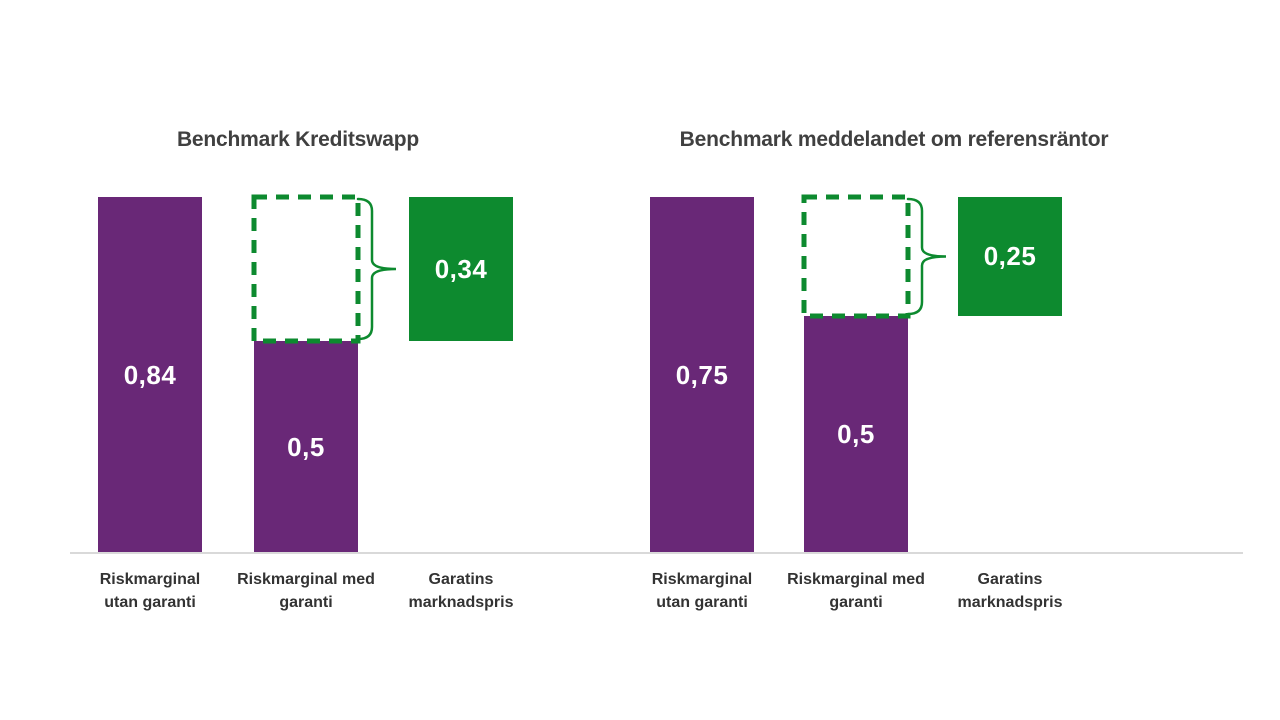 The width and height of the screenshot is (1280, 720). I want to click on bar-riskmarginal-utan-garanti: 0,84, so click(150, 375).